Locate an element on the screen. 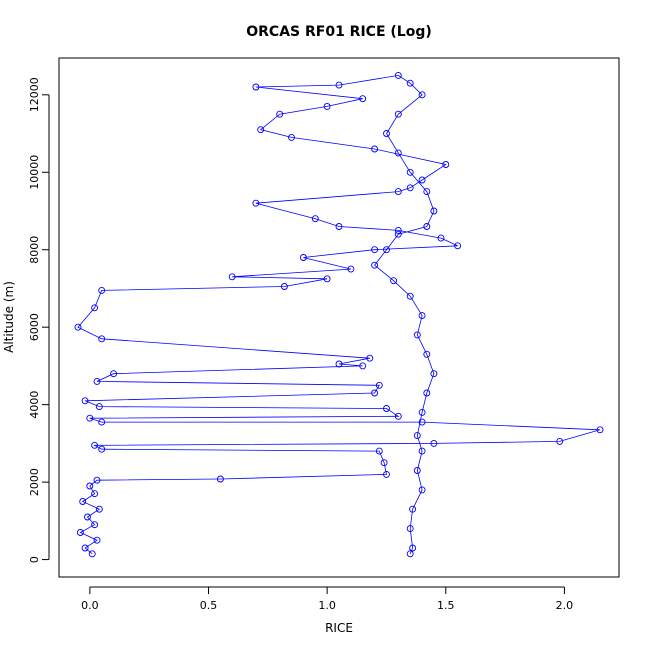 The height and width of the screenshot is (650, 650). chart-title: ORCAS RF01 RICE (Log) is located at coordinates (339, 32).